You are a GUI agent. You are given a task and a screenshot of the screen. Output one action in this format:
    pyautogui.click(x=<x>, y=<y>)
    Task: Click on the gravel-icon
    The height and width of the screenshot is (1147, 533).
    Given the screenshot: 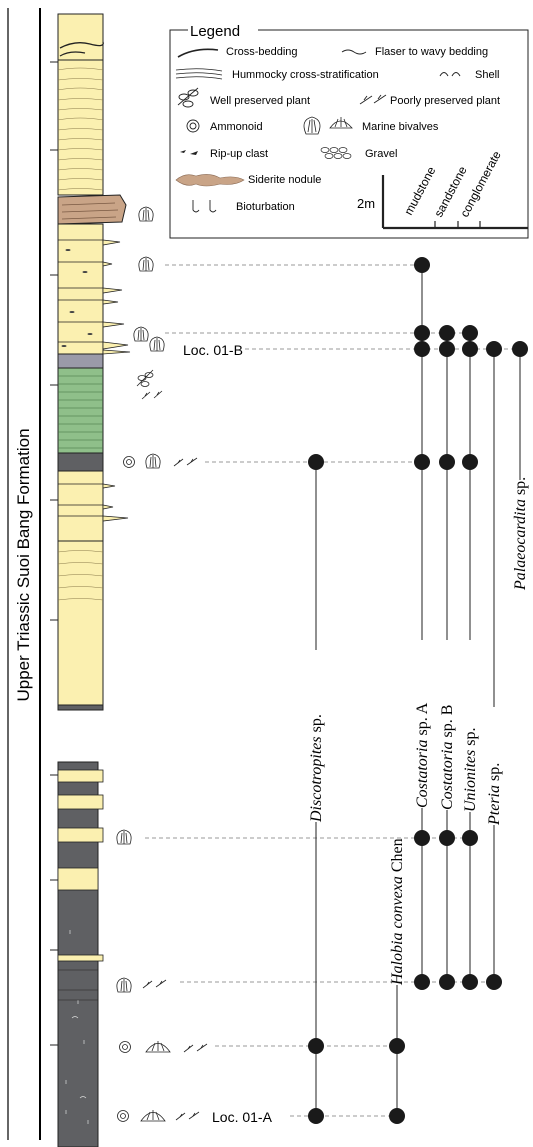 What is the action you would take?
    pyautogui.click(x=336, y=153)
    